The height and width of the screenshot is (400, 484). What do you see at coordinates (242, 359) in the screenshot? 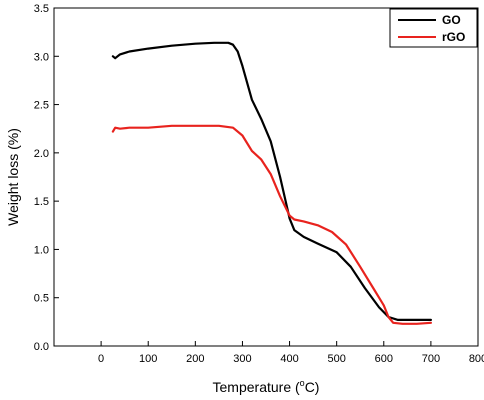
I see `x-tick-label: 300` at bounding box center [242, 359].